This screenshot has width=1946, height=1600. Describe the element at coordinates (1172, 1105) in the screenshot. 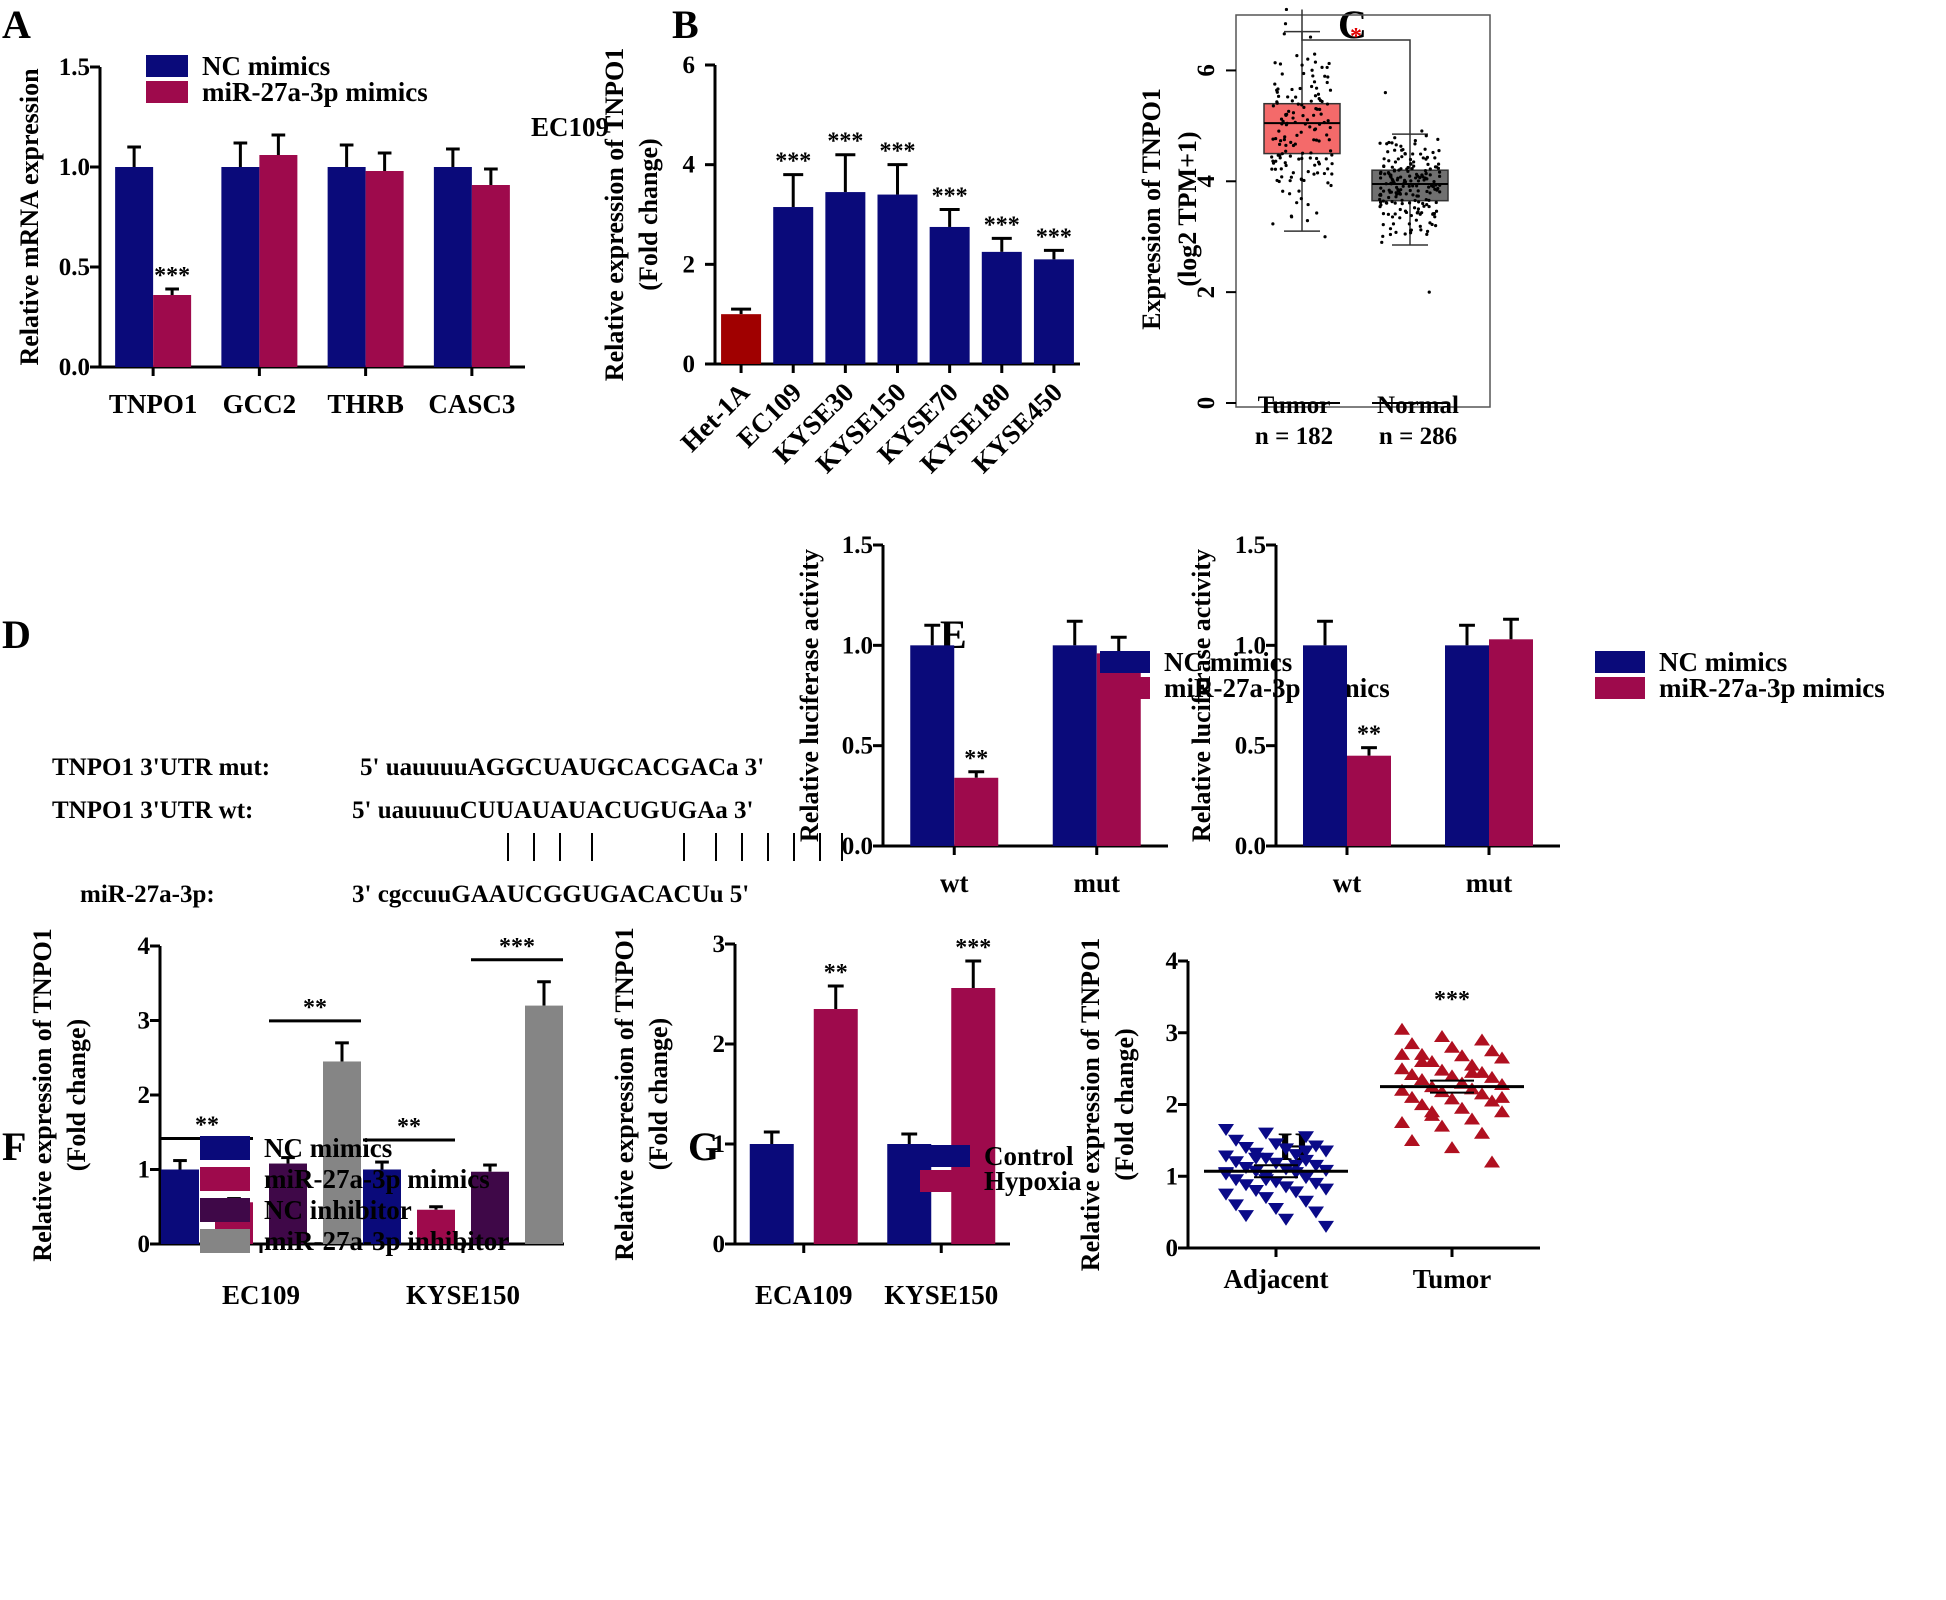

I see `y-tick-label: 2` at that location.